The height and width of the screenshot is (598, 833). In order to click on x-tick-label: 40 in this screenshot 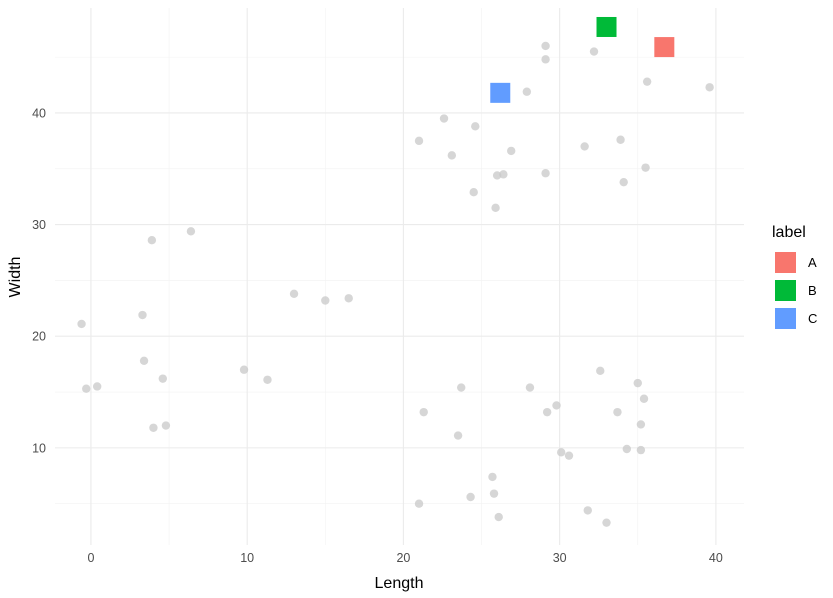, I will do `click(716, 558)`.